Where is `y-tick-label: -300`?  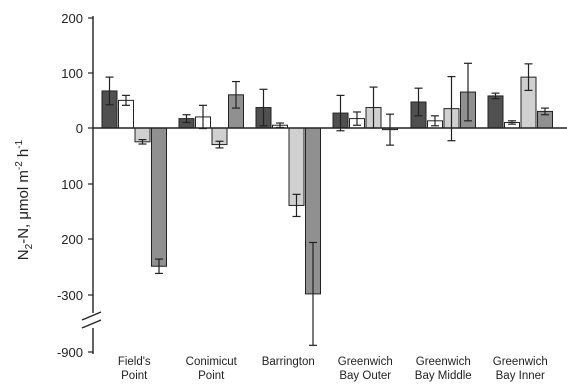
y-tick-label: -300 is located at coordinates (70, 295).